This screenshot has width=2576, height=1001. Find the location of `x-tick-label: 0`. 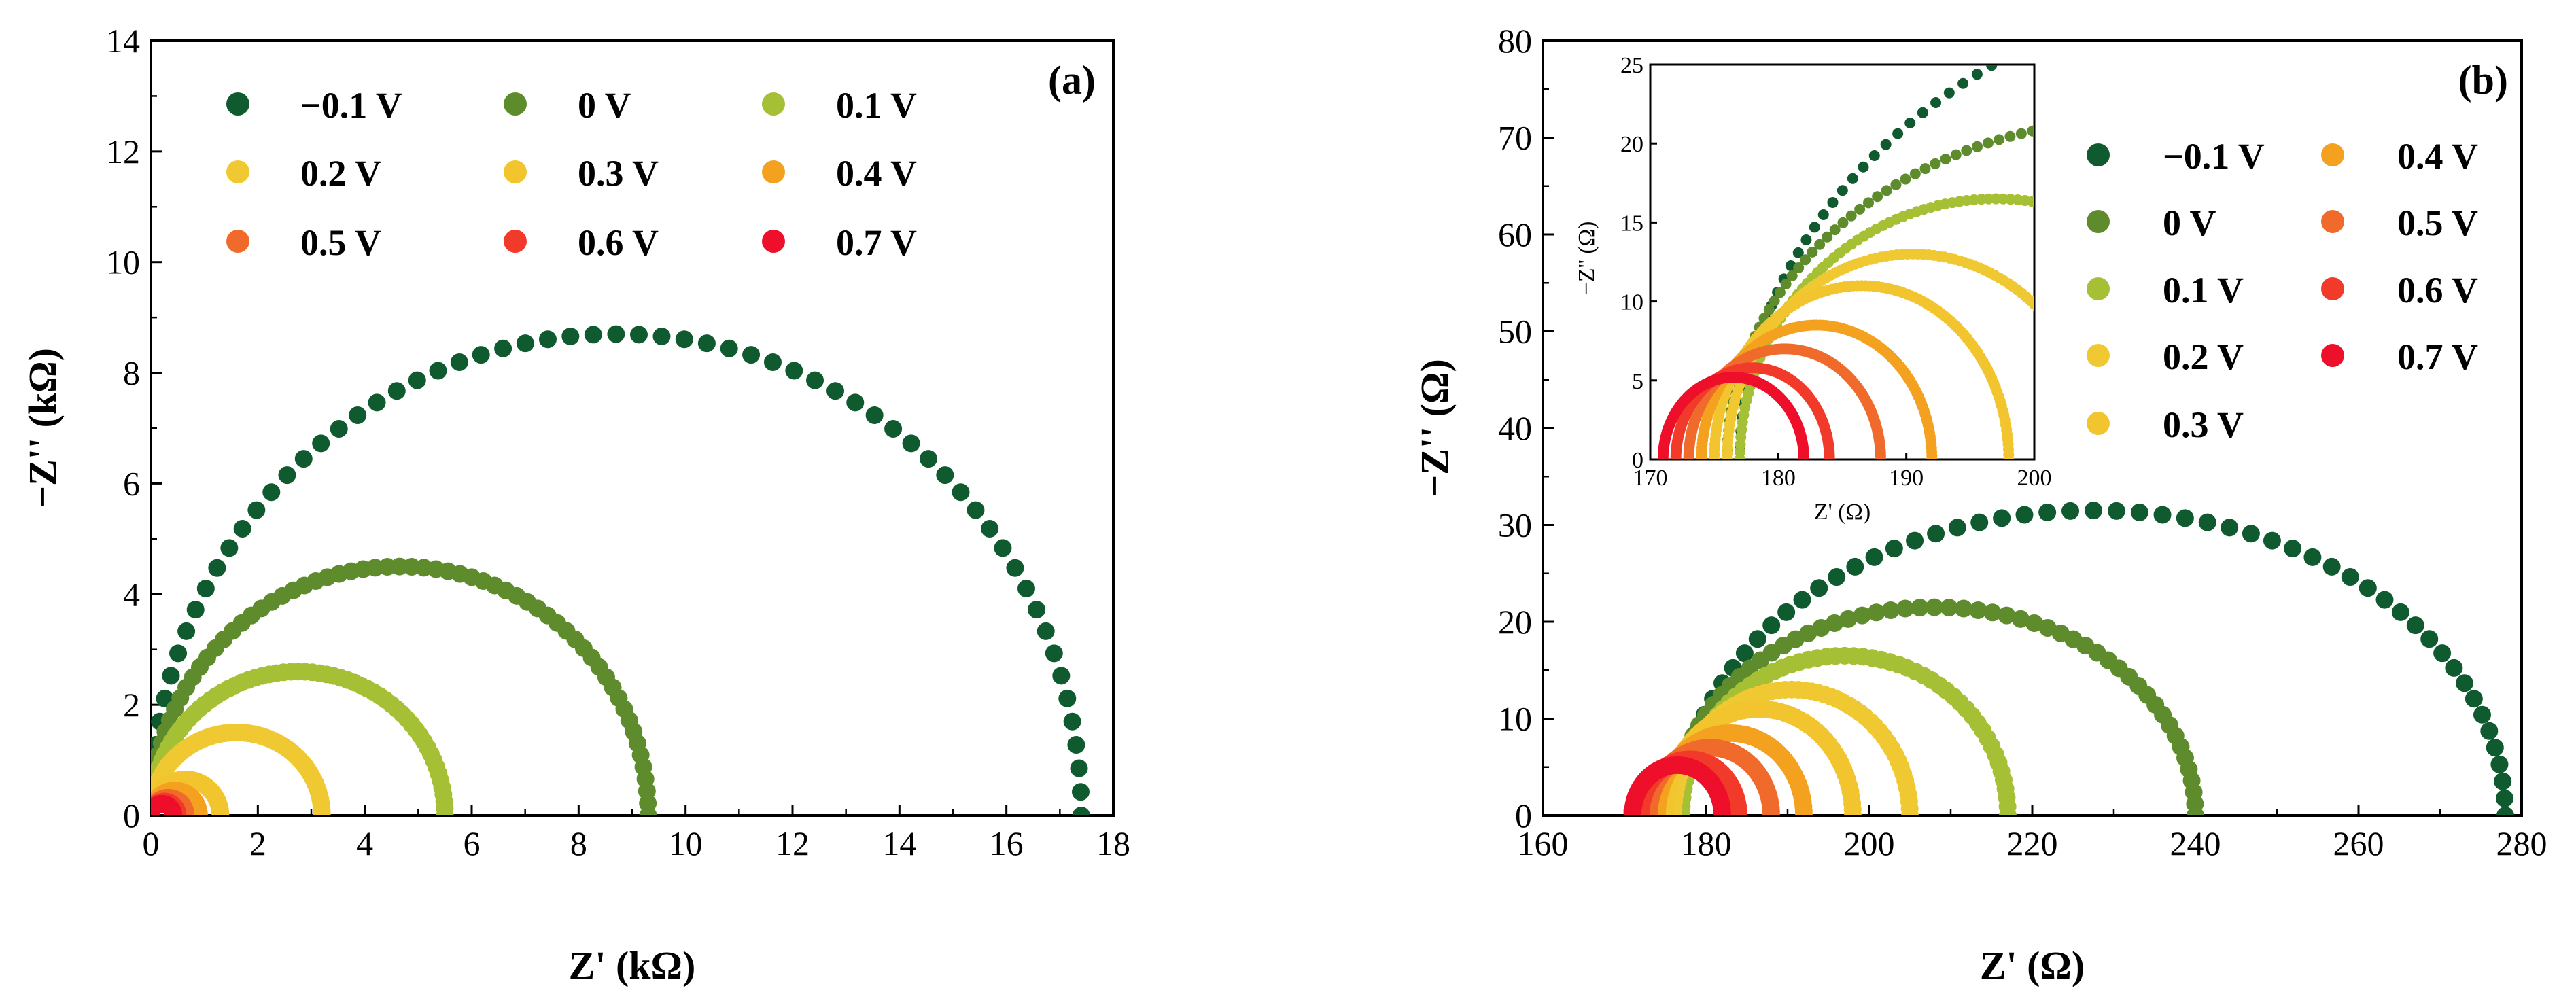

x-tick-label: 0 is located at coordinates (151, 843).